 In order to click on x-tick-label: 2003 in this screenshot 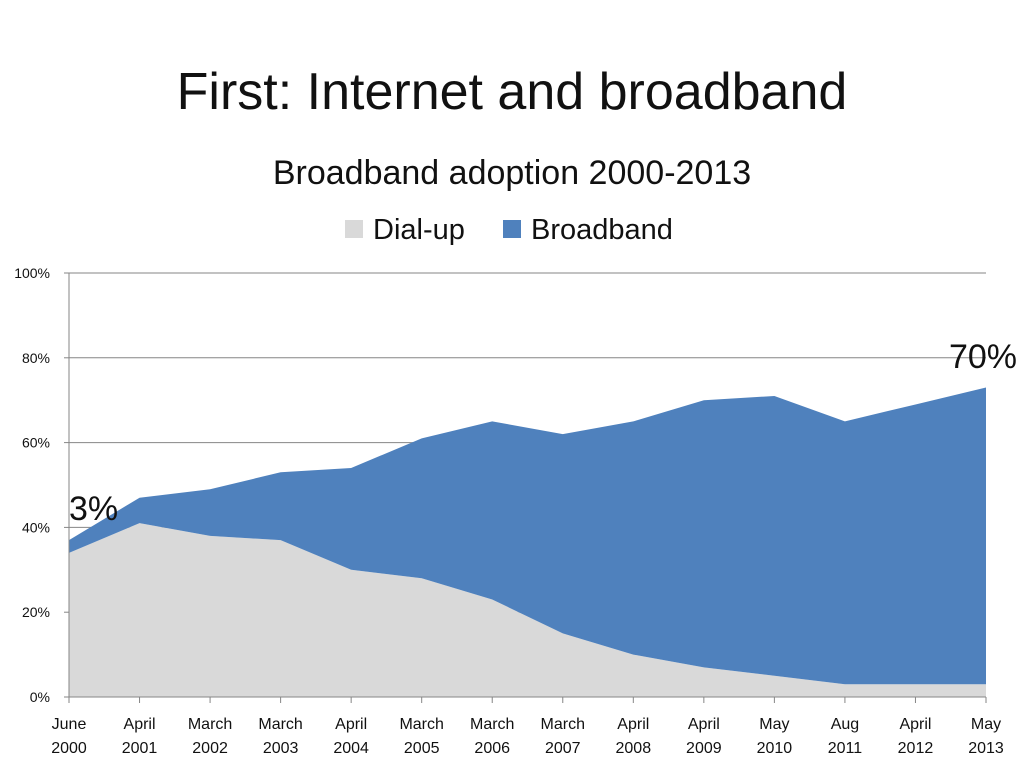, I will do `click(281, 748)`.